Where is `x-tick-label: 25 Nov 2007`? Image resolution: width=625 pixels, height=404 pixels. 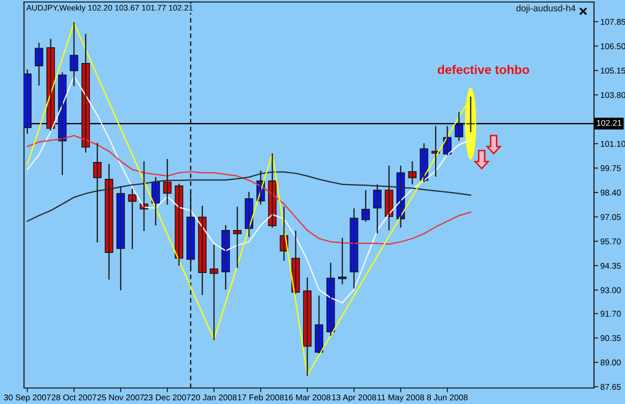
x-tick-label: 25 Nov 2007 is located at coordinates (120, 397).